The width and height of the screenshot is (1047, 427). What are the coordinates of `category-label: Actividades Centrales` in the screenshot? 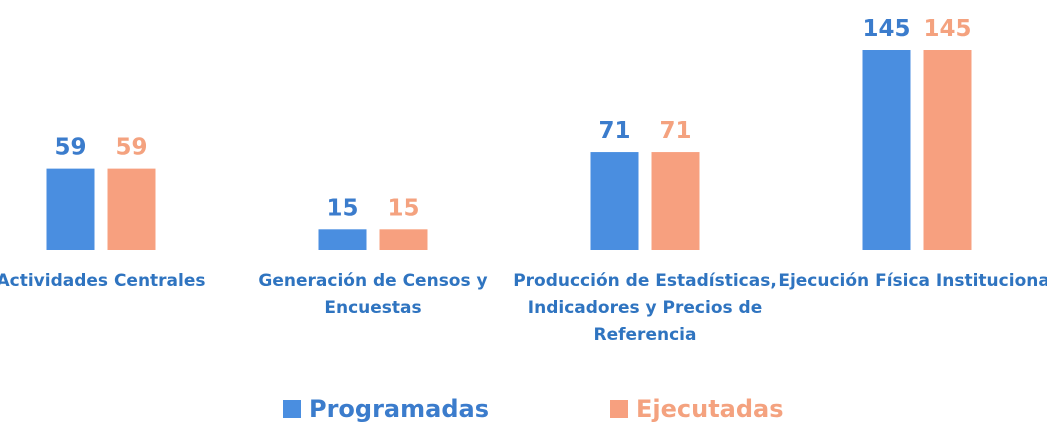 It's located at (103, 281).